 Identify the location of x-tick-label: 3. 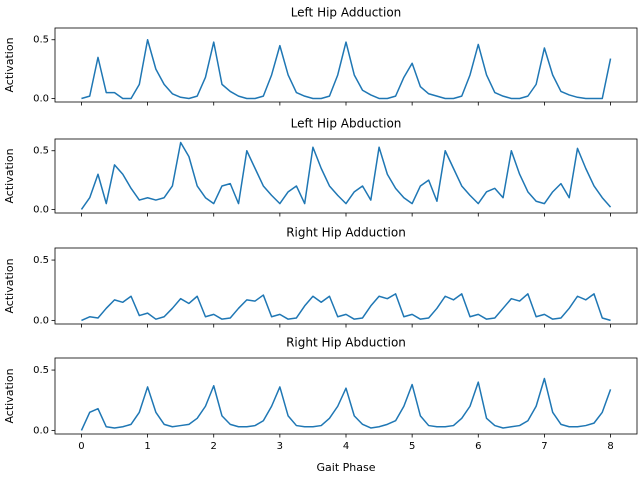
(280, 446).